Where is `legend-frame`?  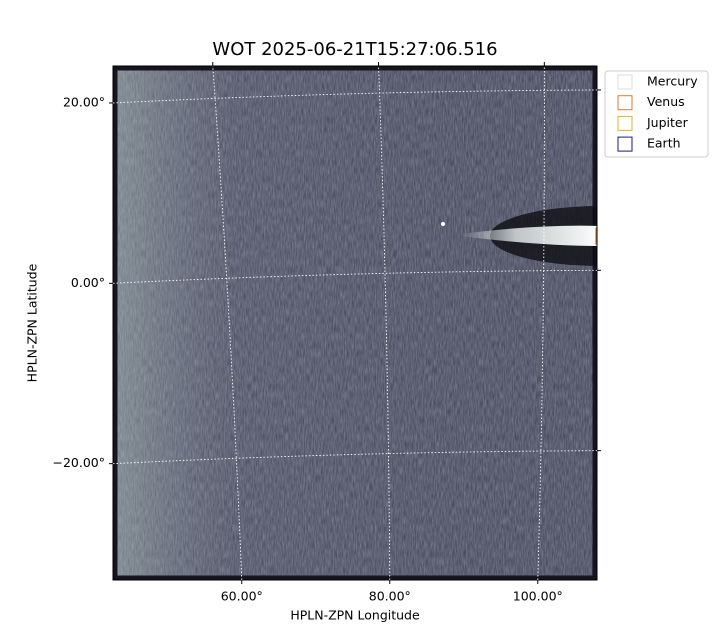
legend-frame is located at coordinates (656, 114).